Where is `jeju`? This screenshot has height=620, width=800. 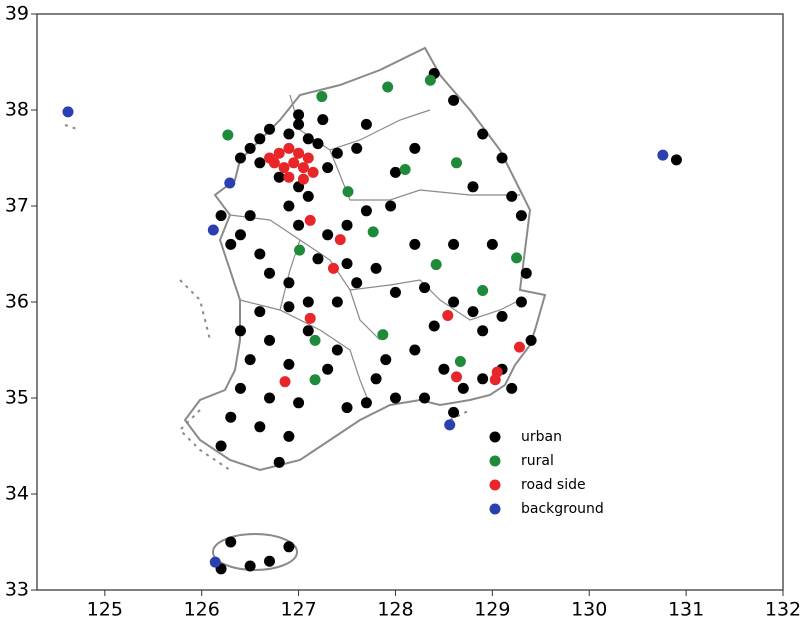 jeju is located at coordinates (255, 552).